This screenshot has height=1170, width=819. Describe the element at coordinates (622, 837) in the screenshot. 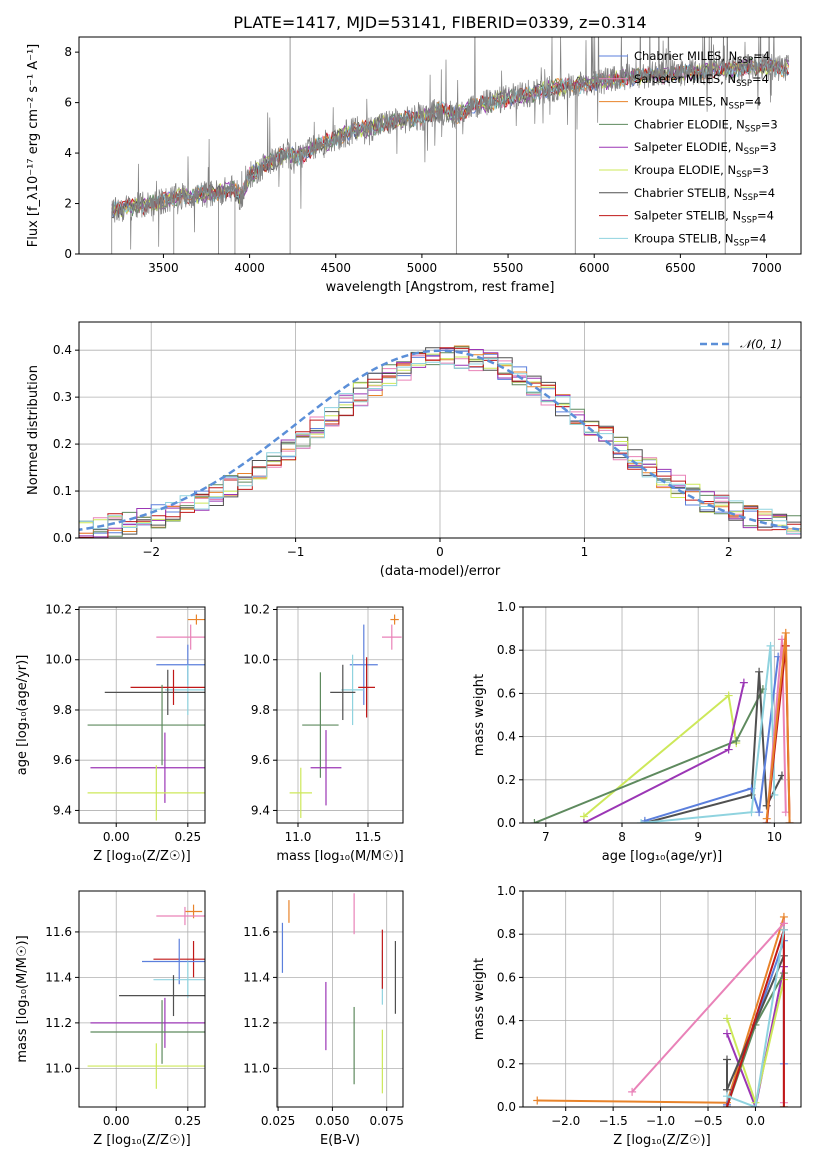

I see `x-tick-label: 8` at that location.